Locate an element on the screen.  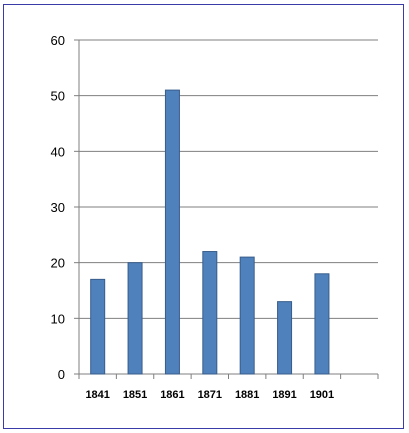
bar-1901 is located at coordinates (322, 324).